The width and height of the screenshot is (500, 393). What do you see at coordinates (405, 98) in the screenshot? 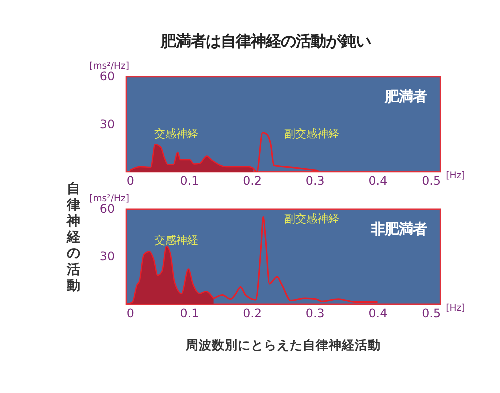
I see `annotation: 肥満者` at bounding box center [405, 98].